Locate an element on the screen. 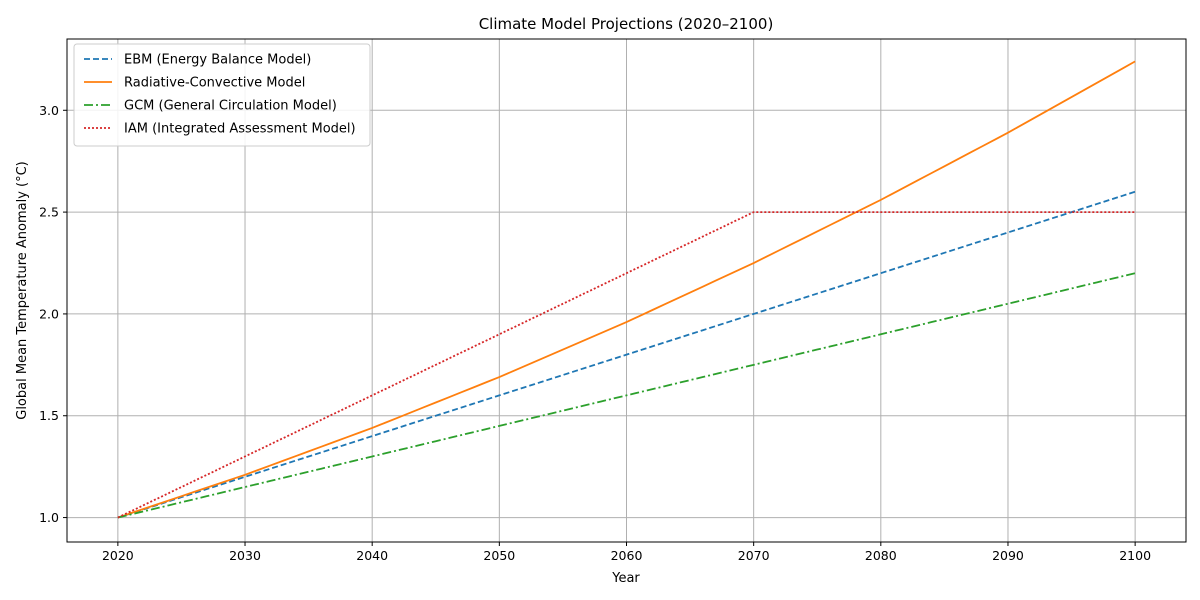 This screenshot has height=600, width=1200. y-tick-label: 1.5 is located at coordinates (49, 415).